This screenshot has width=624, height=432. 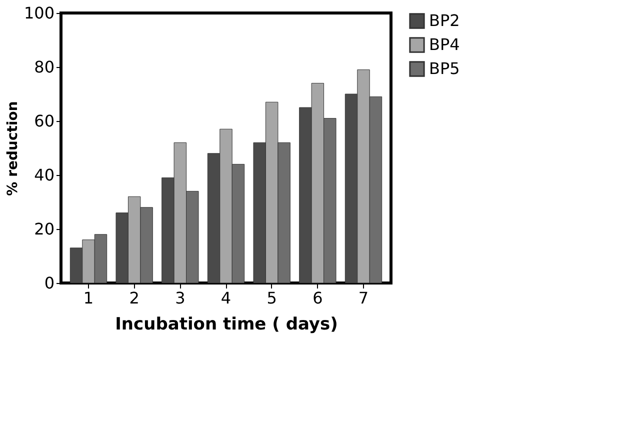 What do you see at coordinates (226, 324) in the screenshot?
I see `x-axis-title: Incubation time ( days)` at bounding box center [226, 324].